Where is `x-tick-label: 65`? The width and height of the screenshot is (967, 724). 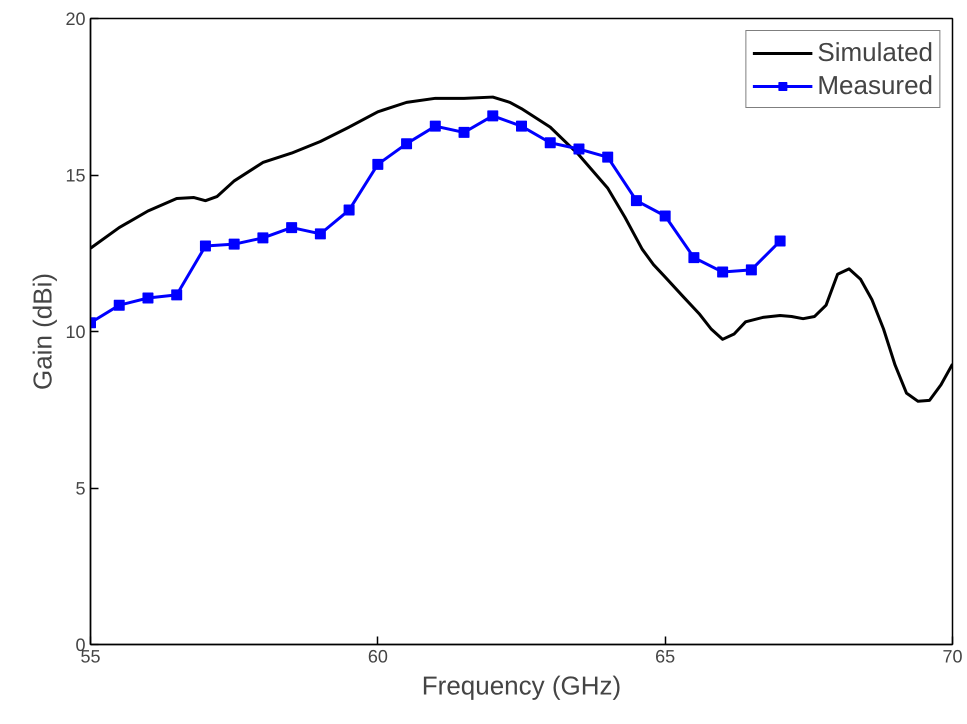
x-tick-label: 65 is located at coordinates (665, 656).